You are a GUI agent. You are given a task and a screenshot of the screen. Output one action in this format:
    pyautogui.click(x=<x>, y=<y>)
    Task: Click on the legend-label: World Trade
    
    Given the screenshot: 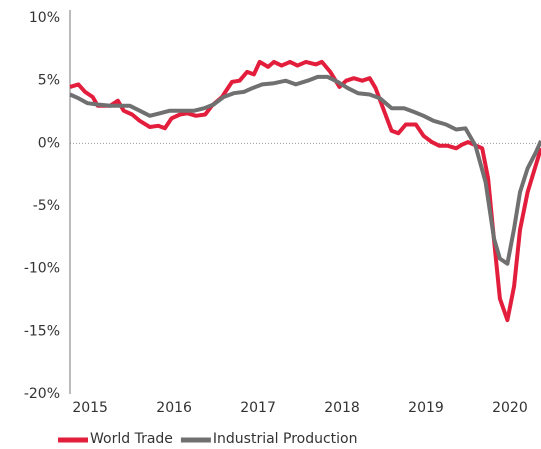 What is the action you would take?
    pyautogui.click(x=131, y=439)
    